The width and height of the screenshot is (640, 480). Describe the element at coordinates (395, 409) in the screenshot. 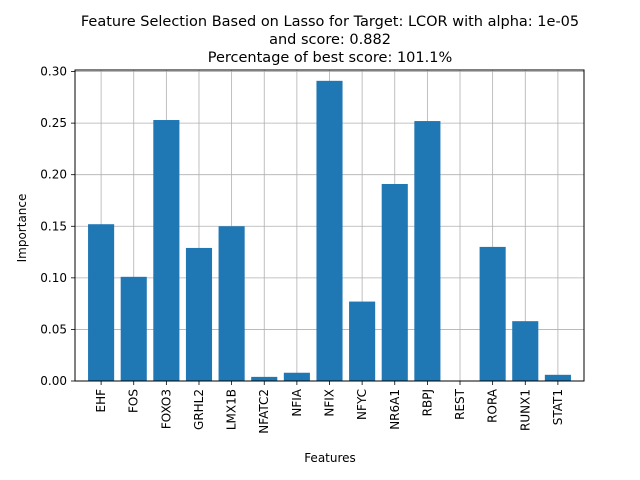

I see `x-tick-label: NR6A1` at that location.